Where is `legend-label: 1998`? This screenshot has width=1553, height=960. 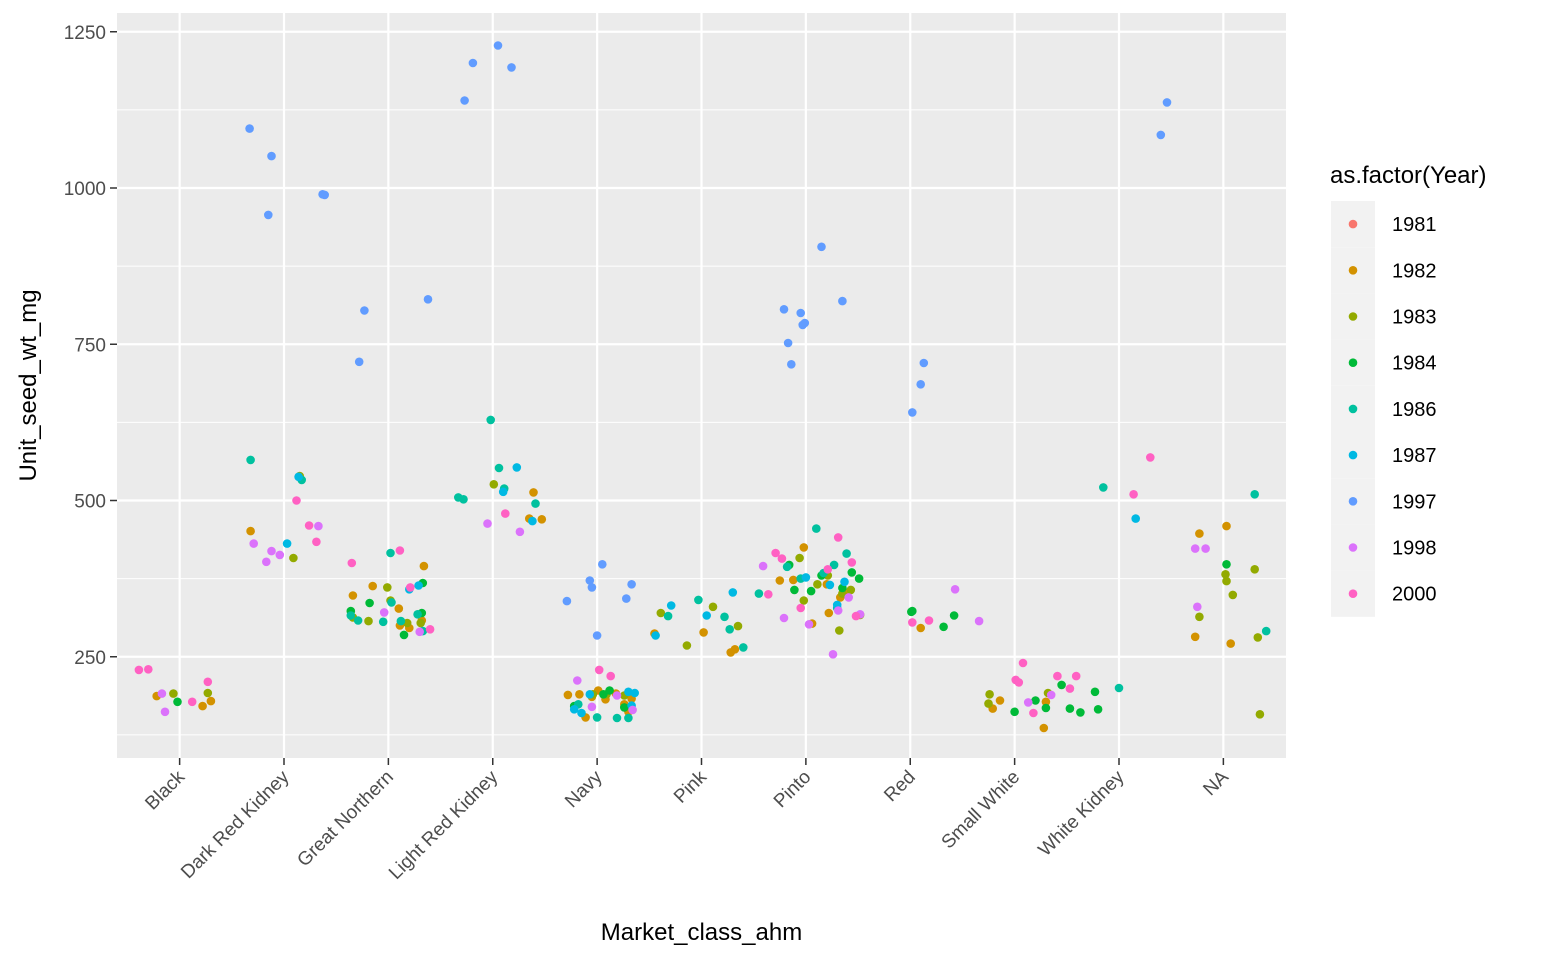
legend-label: 1998 is located at coordinates (1414, 549).